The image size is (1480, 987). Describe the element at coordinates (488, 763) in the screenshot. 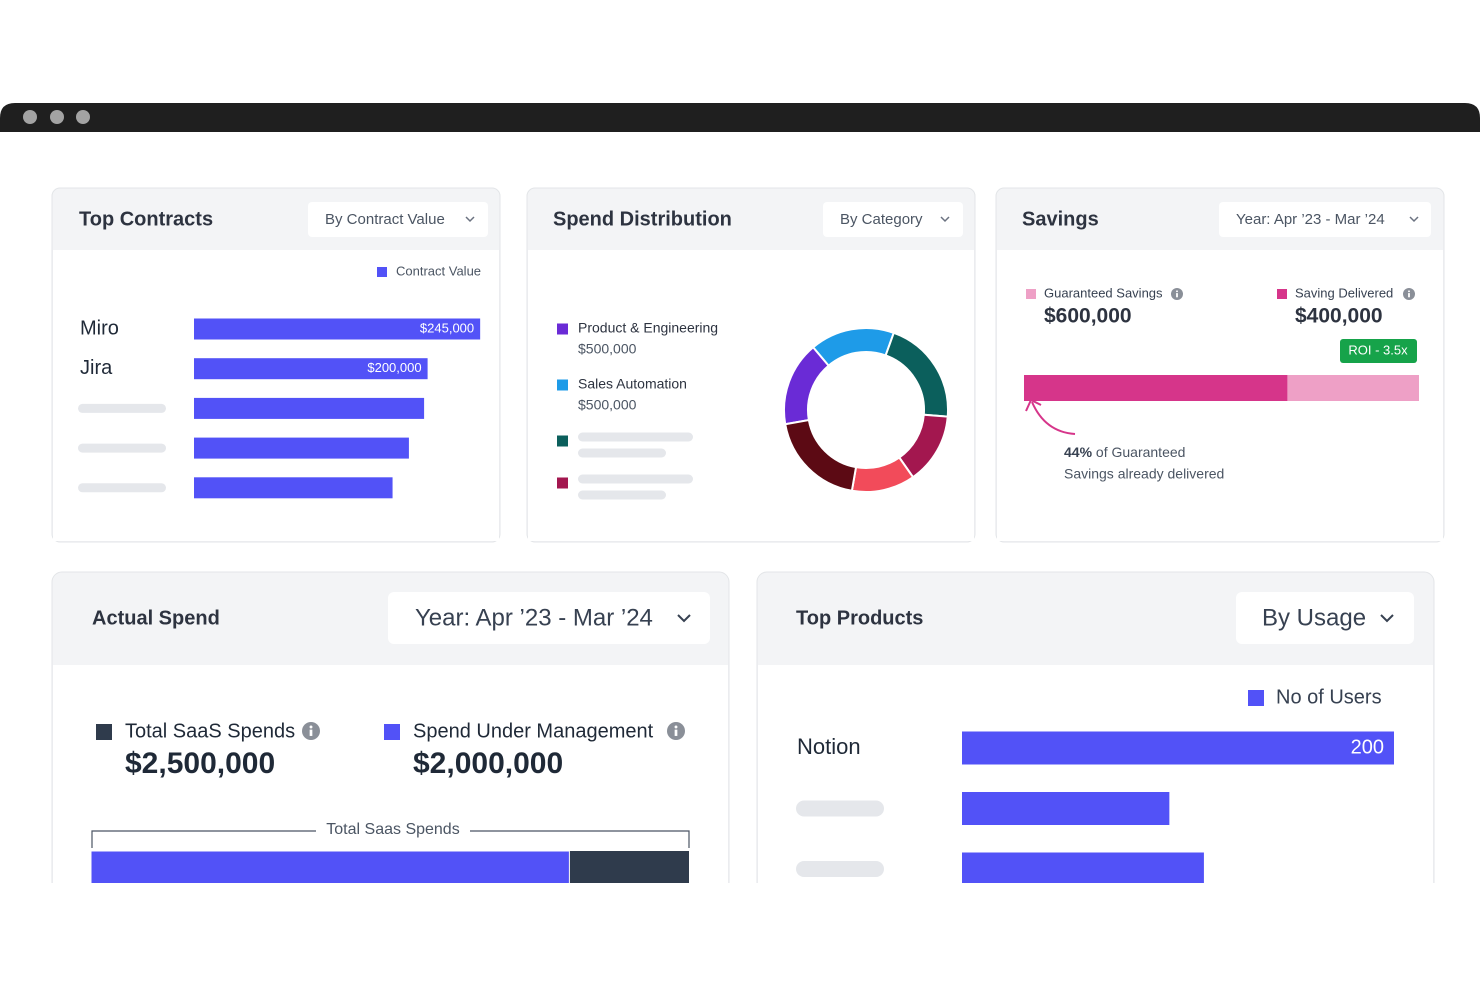

I see `metric-value: $2,000,000` at that location.